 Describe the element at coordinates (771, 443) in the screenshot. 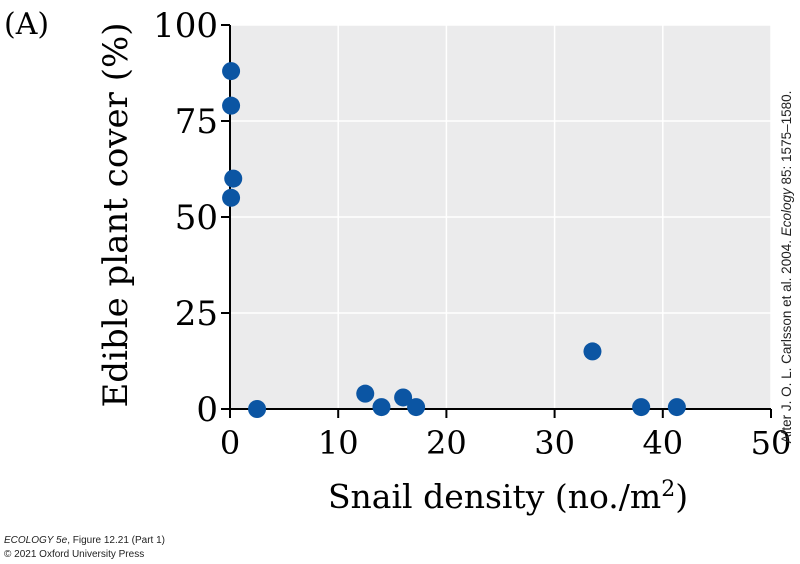

I see `x-tick-label: 50` at that location.